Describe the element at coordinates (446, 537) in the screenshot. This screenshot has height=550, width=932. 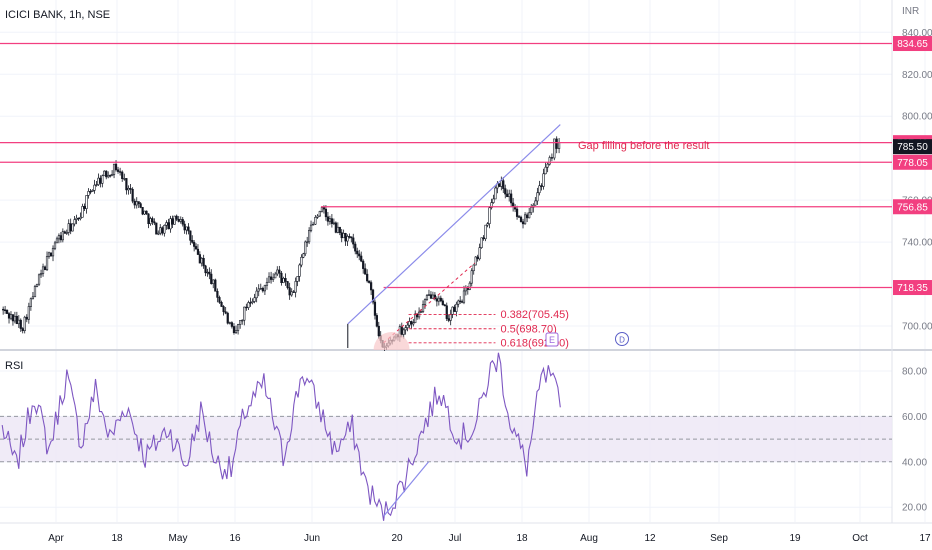
I see `time-scale` at that location.